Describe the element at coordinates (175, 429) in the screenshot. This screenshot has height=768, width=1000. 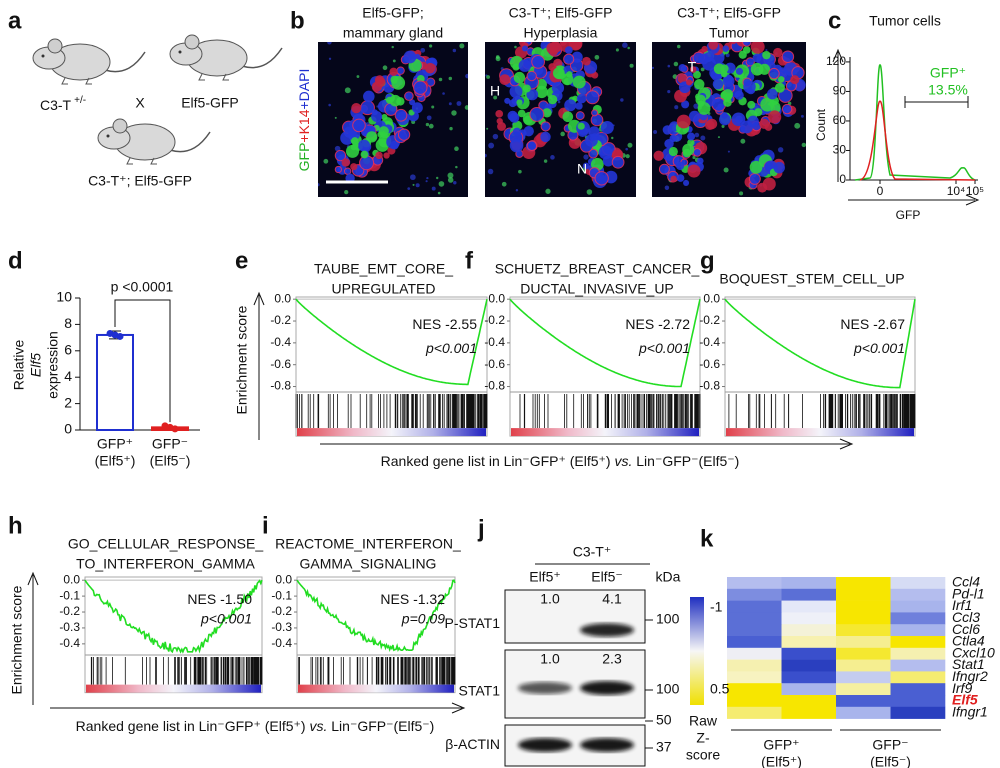
I see `replicate-dot` at that location.